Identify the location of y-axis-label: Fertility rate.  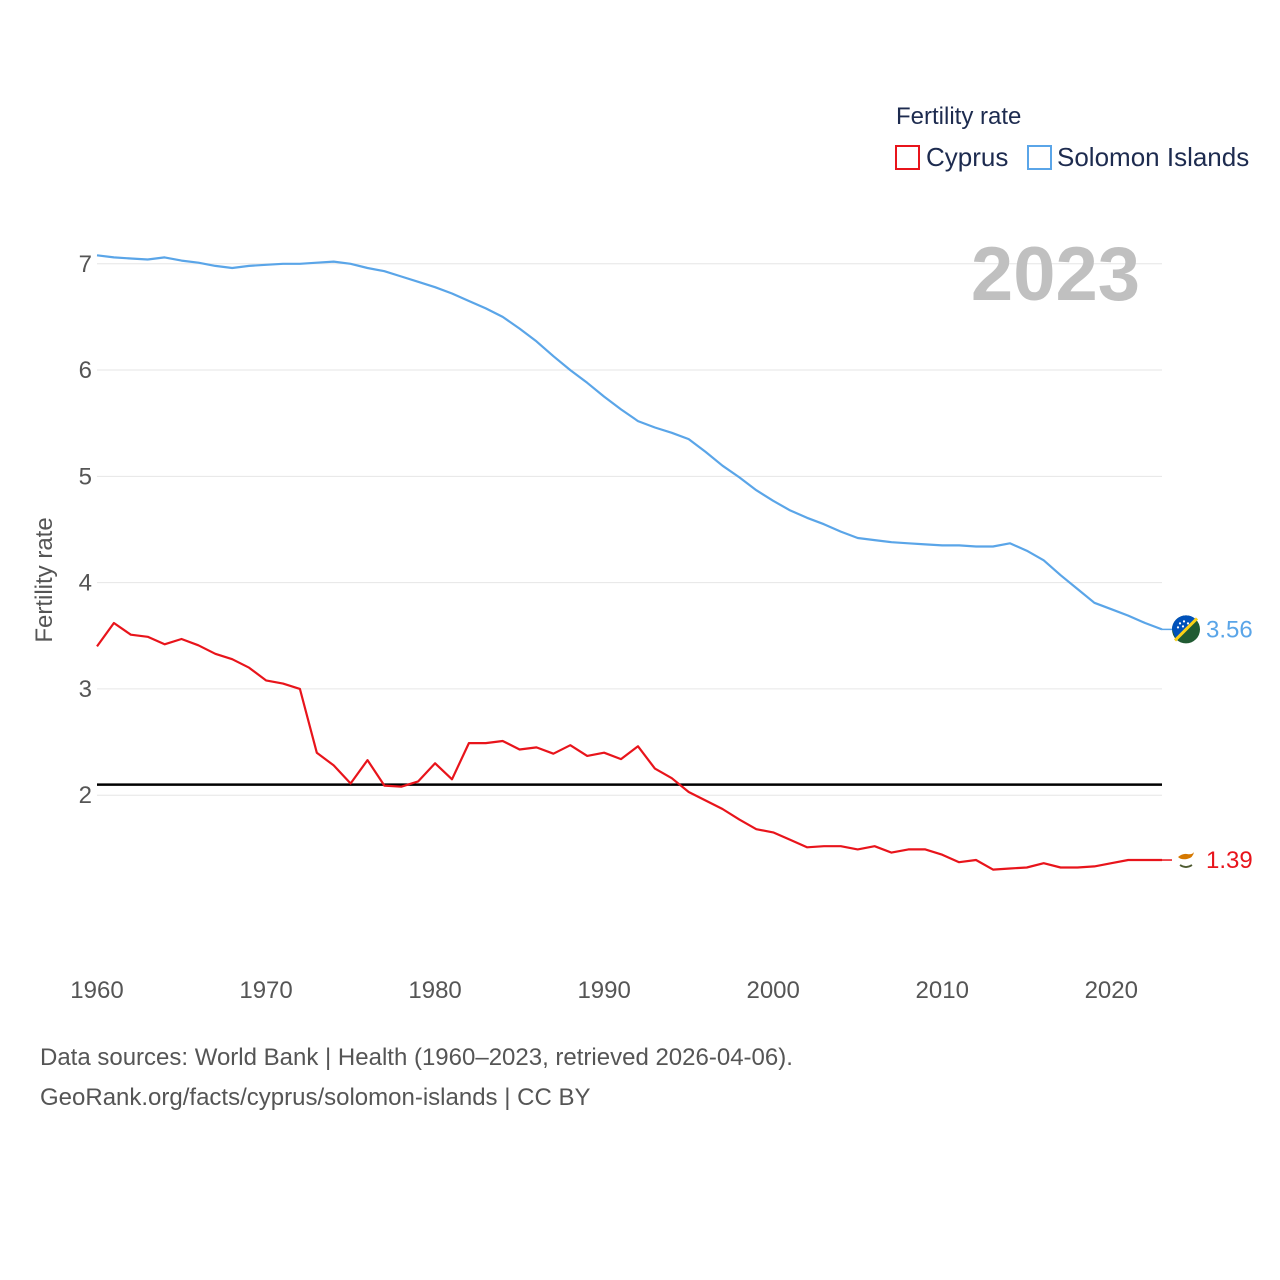
(44, 579).